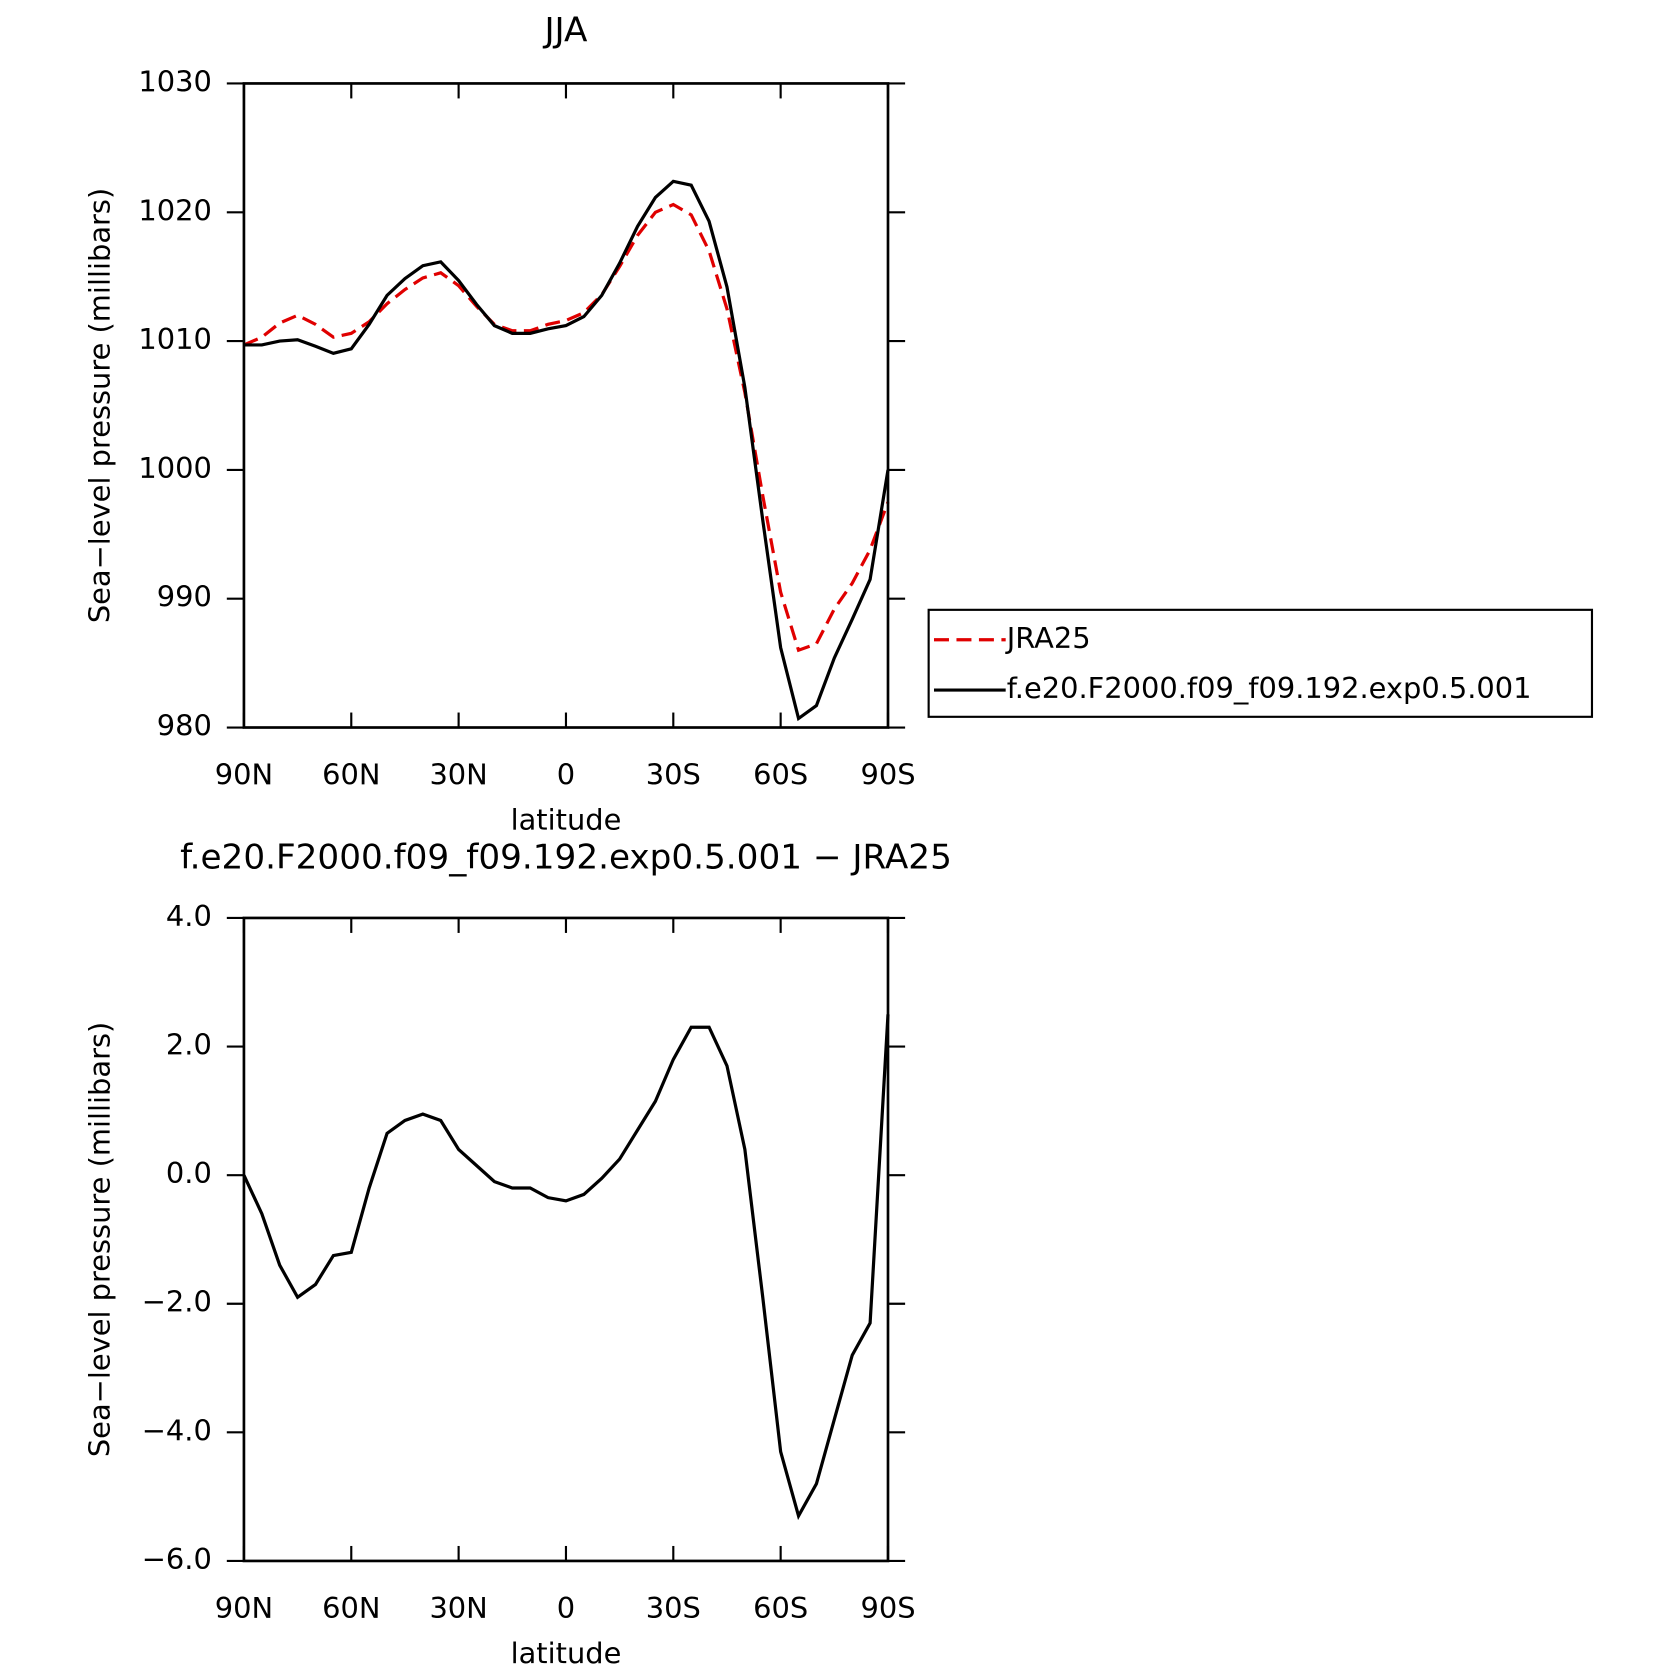  What do you see at coordinates (174, 210) in the screenshot?
I see `y-tick-label: 1020` at bounding box center [174, 210].